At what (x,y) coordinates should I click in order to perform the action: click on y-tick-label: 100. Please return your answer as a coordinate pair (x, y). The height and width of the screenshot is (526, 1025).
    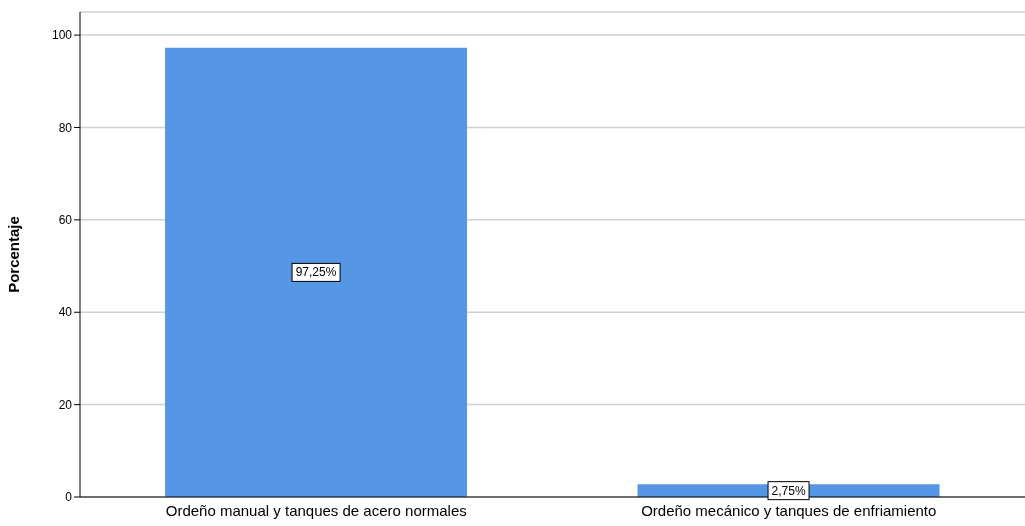
    Looking at the image, I should click on (62, 35).